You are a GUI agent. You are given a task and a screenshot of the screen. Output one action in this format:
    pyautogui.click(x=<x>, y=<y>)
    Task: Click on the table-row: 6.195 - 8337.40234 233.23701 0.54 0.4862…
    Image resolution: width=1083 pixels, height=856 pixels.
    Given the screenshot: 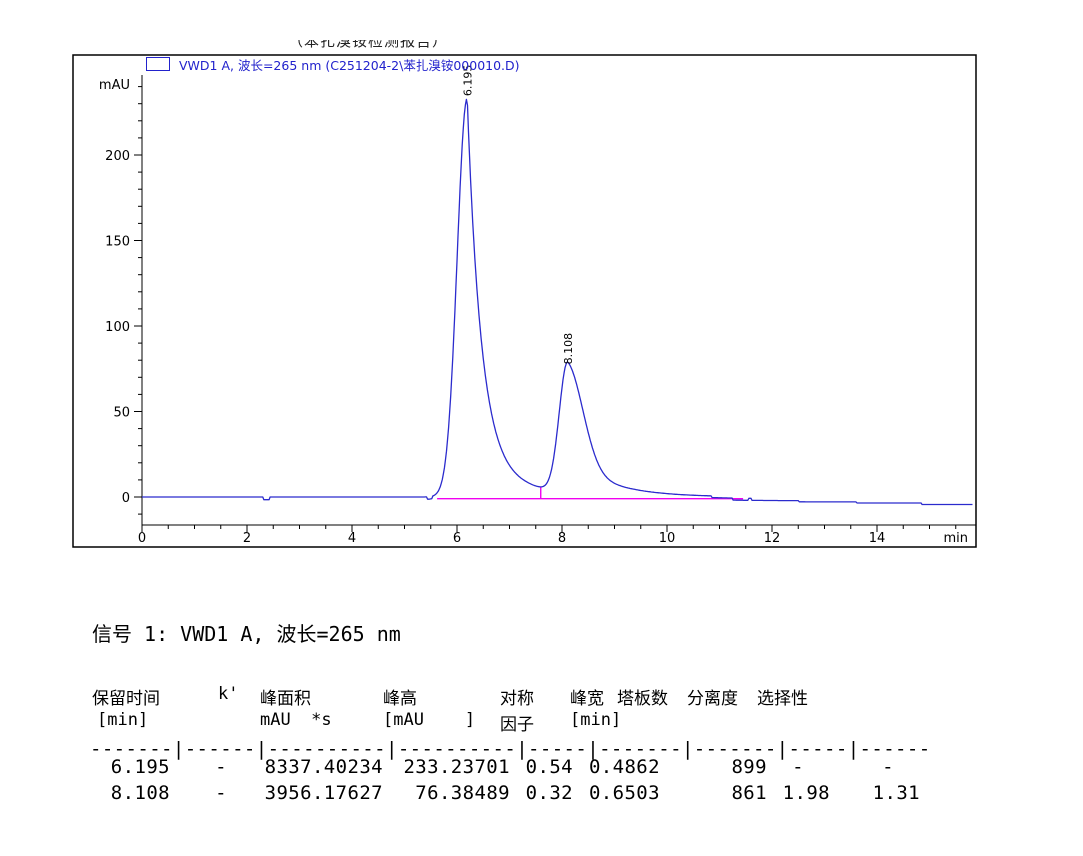 What is the action you would take?
    pyautogui.click(x=540, y=768)
    